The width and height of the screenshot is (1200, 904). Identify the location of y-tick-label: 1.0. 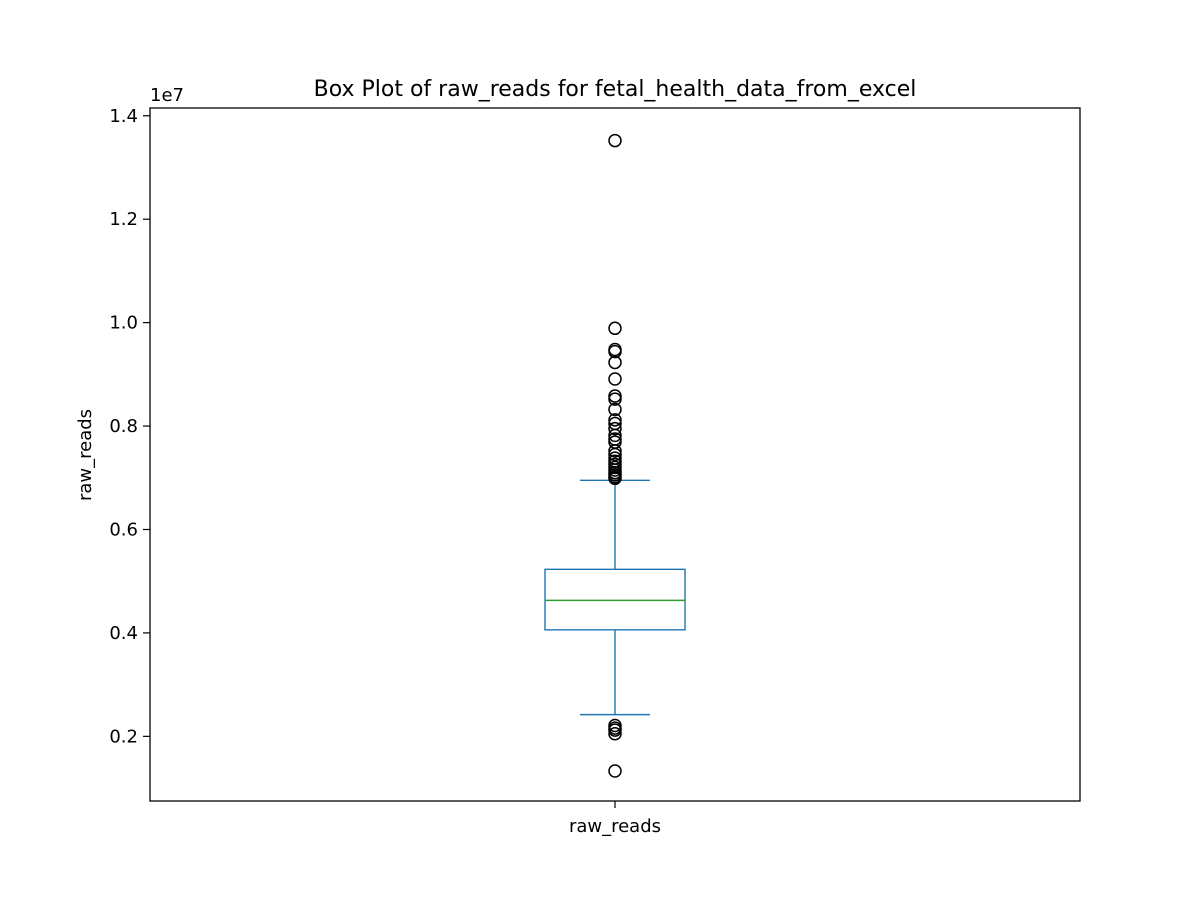
(123, 323).